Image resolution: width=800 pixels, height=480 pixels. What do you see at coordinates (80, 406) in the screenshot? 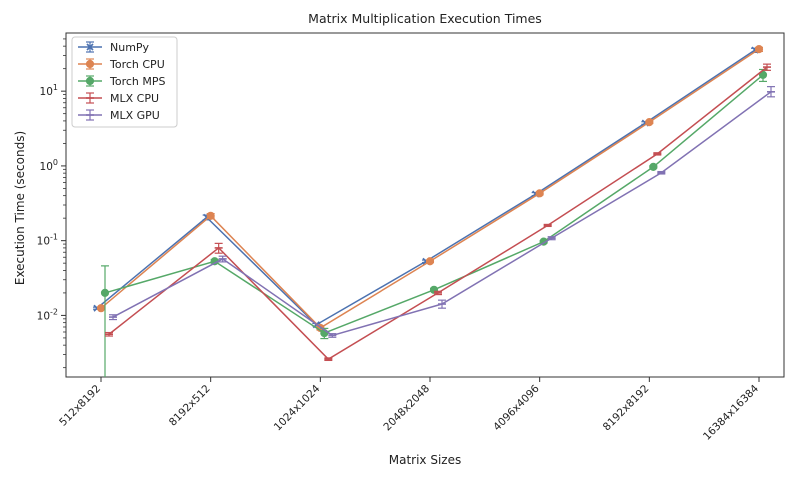
I see `x-tick-label: 512x8192` at bounding box center [80, 406].